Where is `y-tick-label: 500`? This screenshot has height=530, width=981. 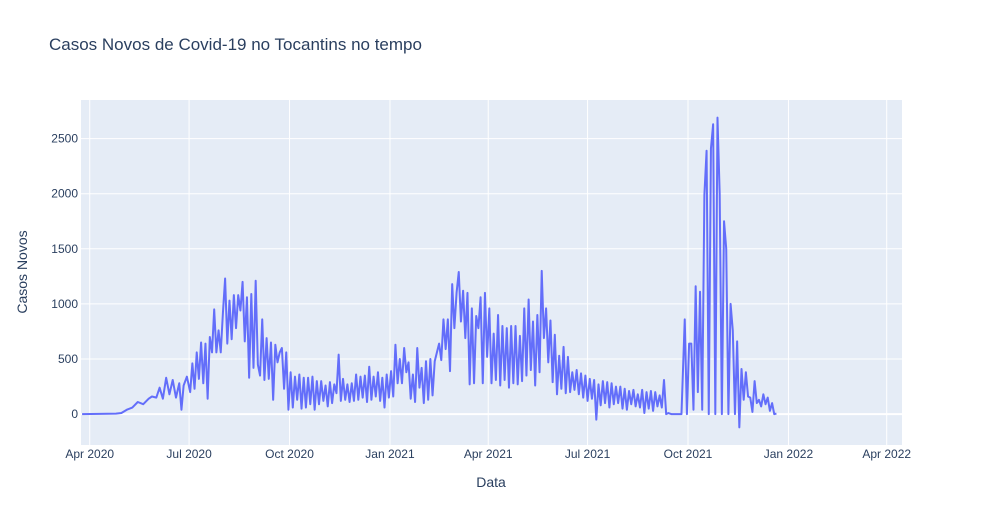
y-tick-label: 500 is located at coordinates (68, 359).